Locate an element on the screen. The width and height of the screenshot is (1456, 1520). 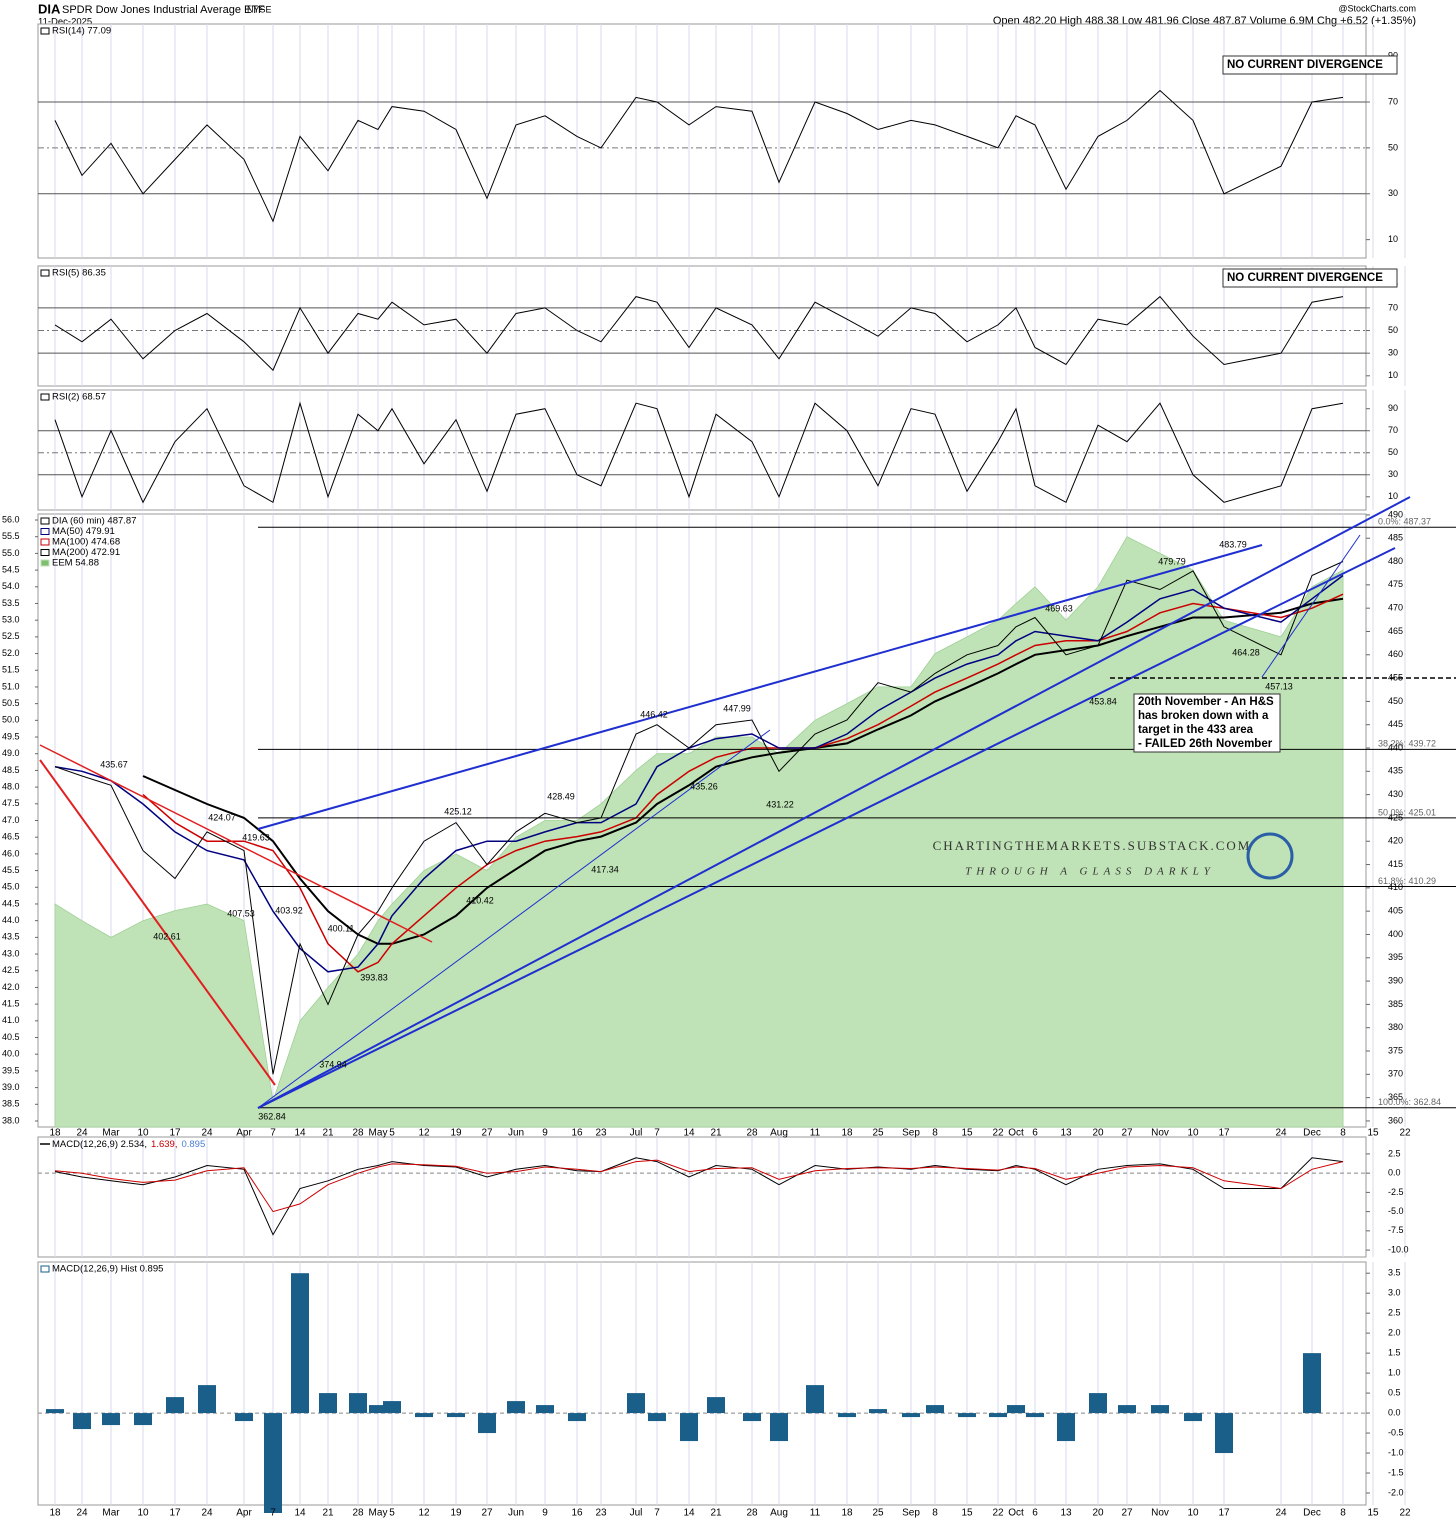
series-line is located at coordinates (699, 1196).